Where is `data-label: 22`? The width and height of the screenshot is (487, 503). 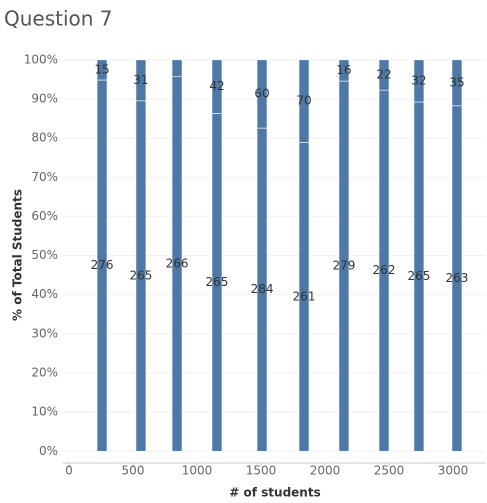 data-label: 22 is located at coordinates (383, 74).